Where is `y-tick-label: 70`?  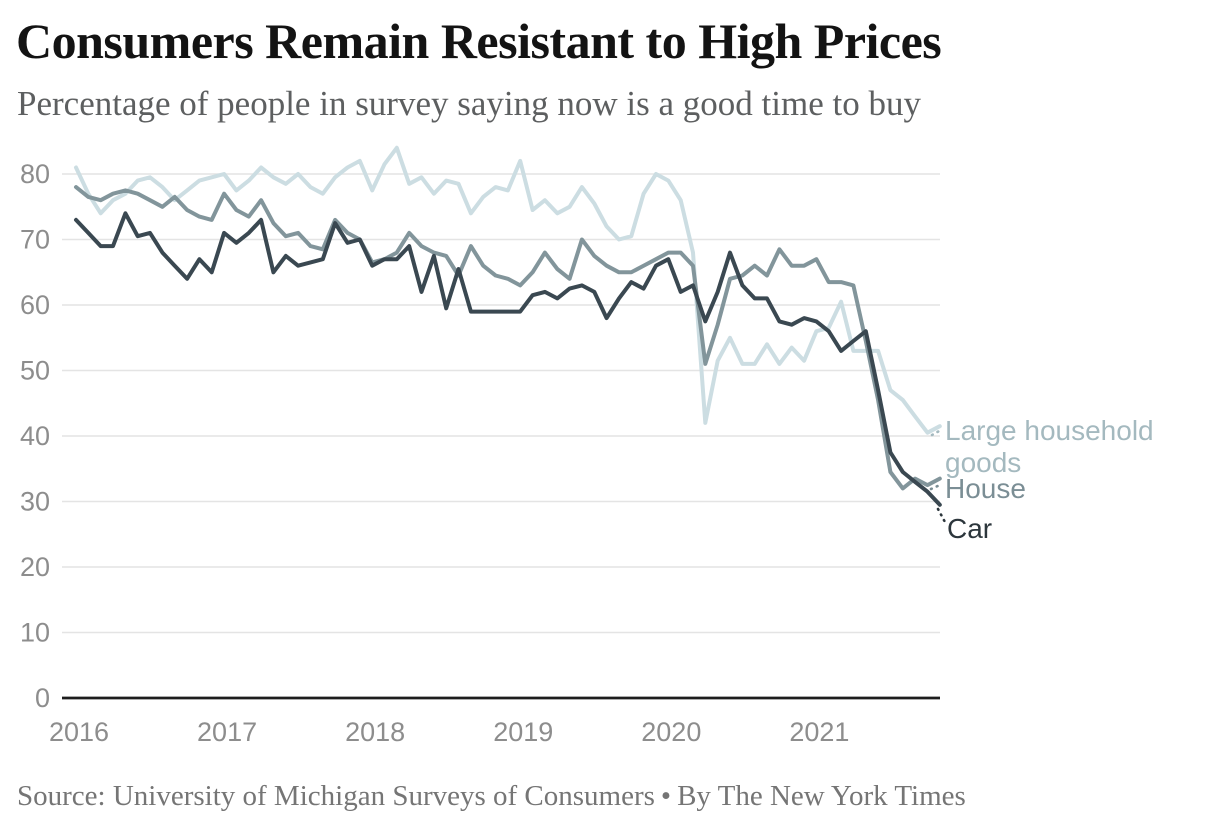
y-tick-label: 70 is located at coordinates (35, 240).